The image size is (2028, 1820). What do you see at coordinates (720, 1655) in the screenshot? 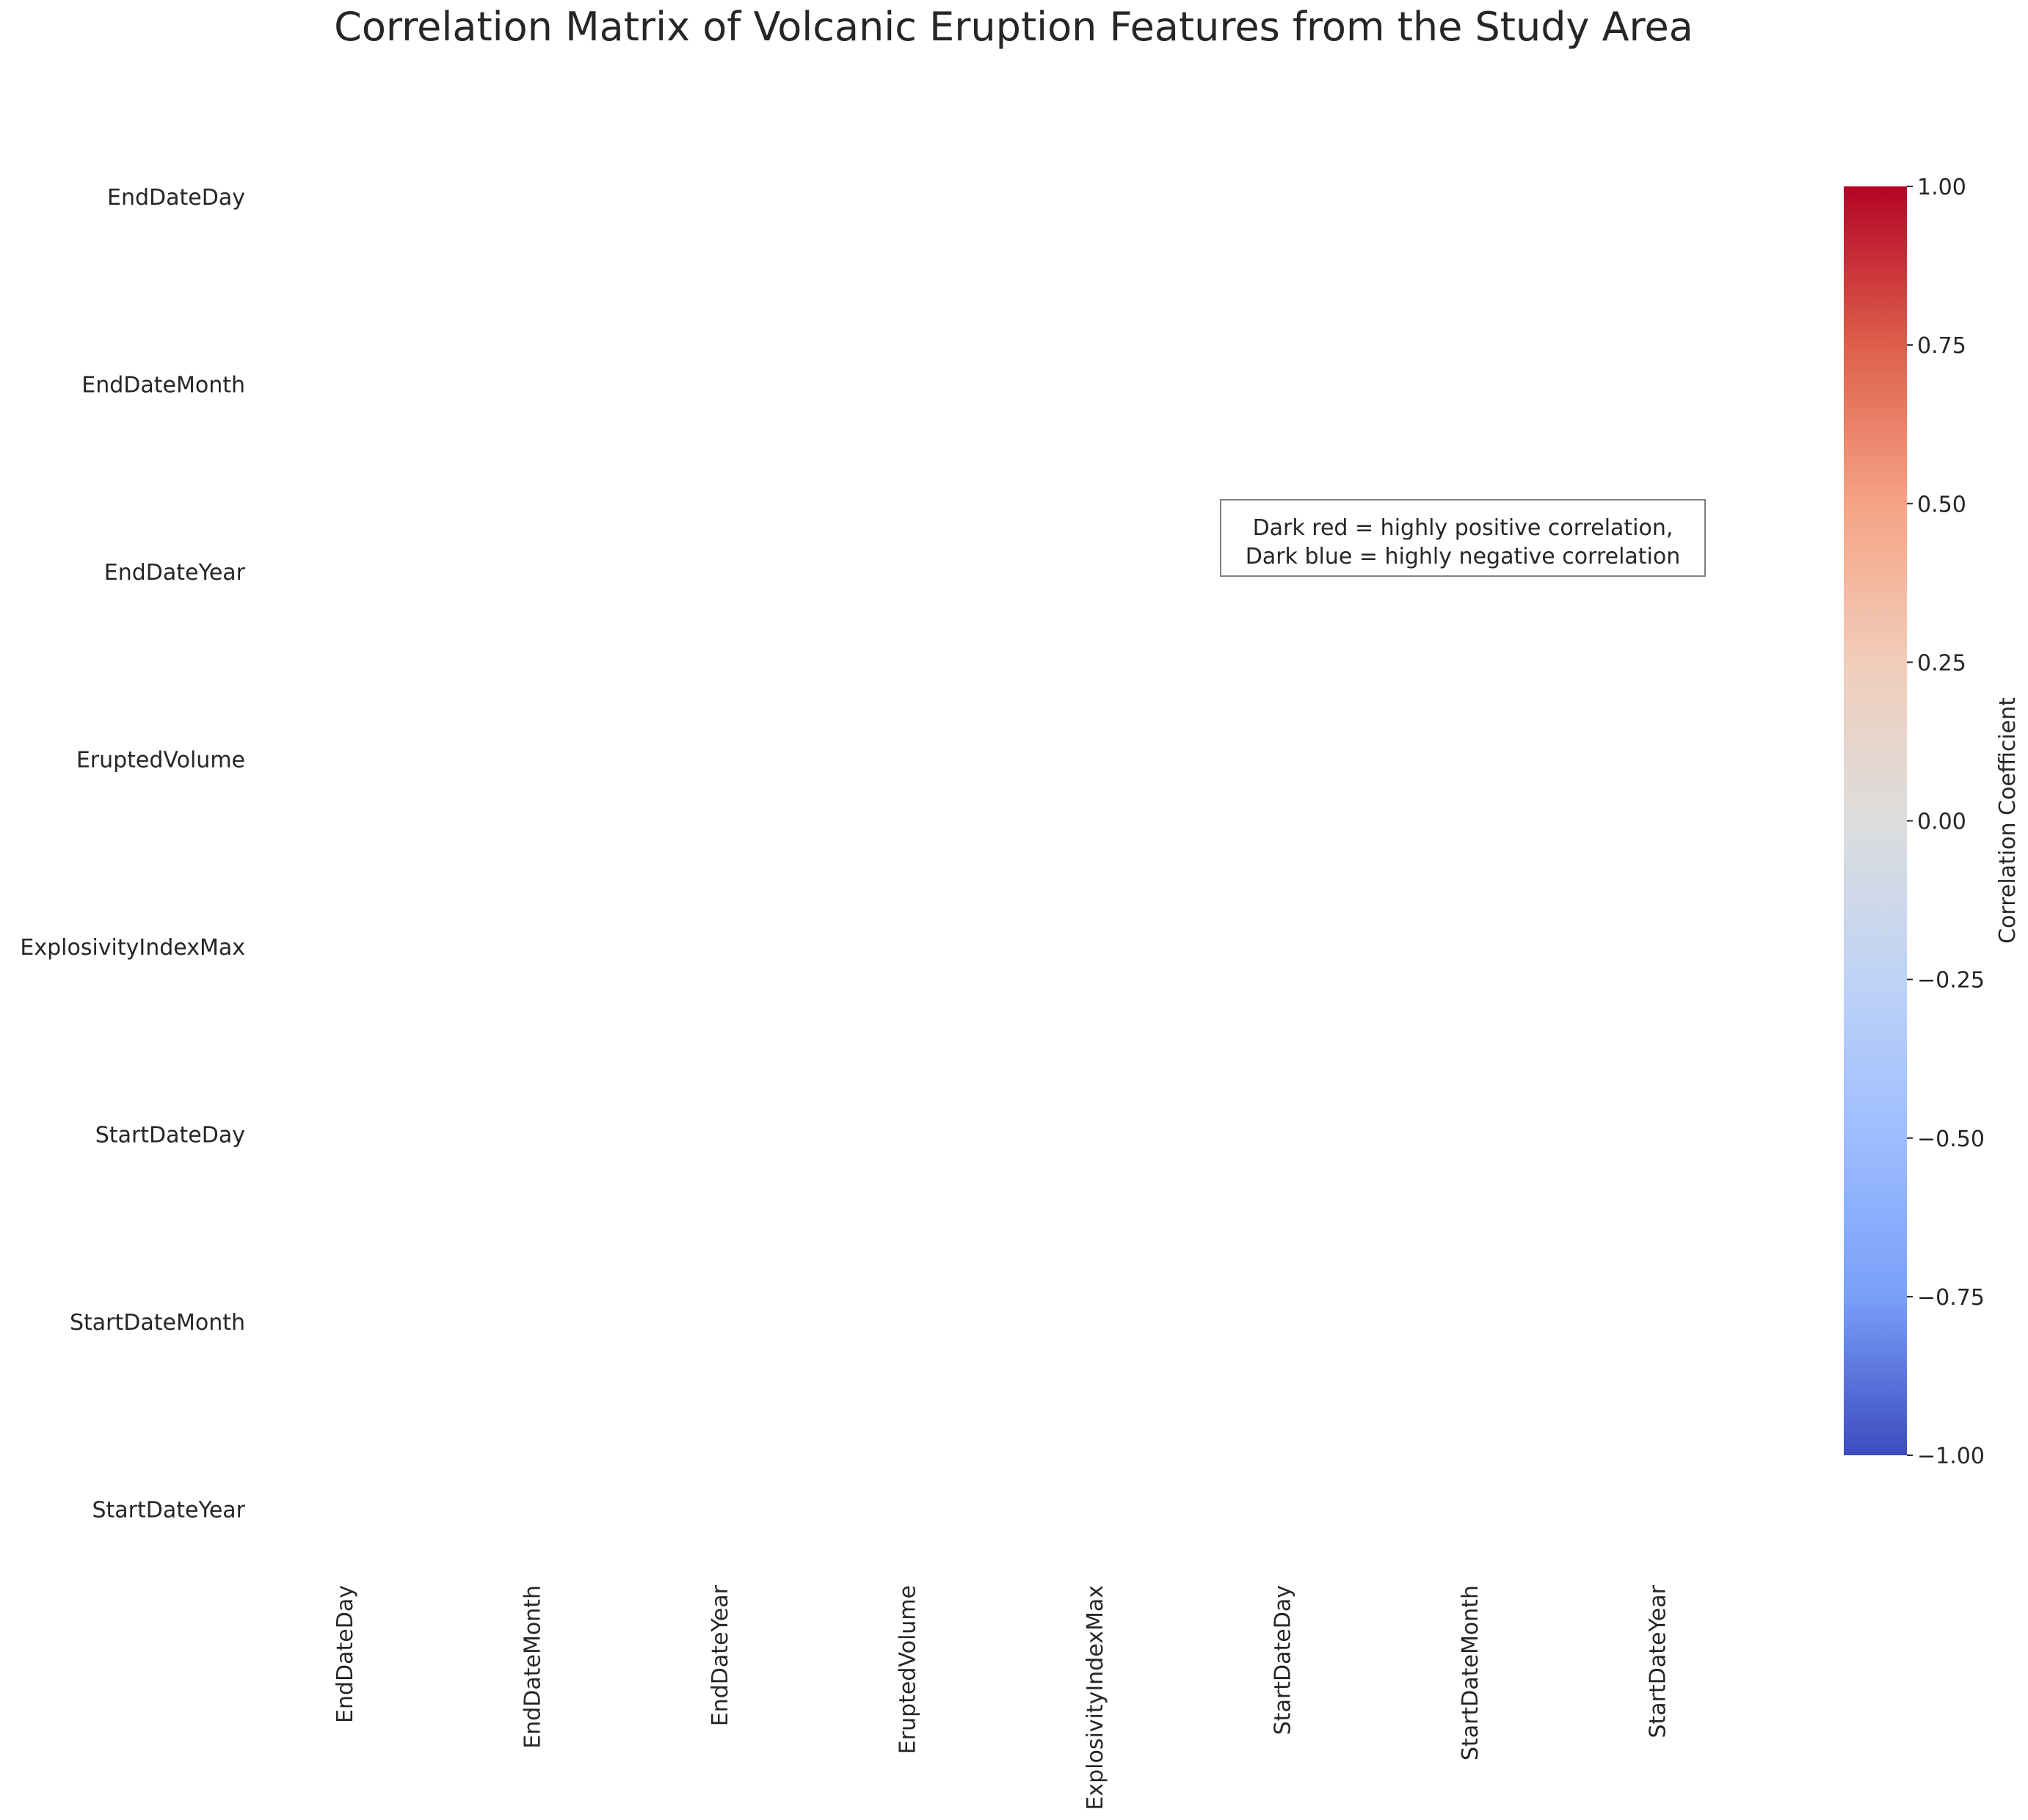
I see `col-label: EndDateYear` at bounding box center [720, 1655].